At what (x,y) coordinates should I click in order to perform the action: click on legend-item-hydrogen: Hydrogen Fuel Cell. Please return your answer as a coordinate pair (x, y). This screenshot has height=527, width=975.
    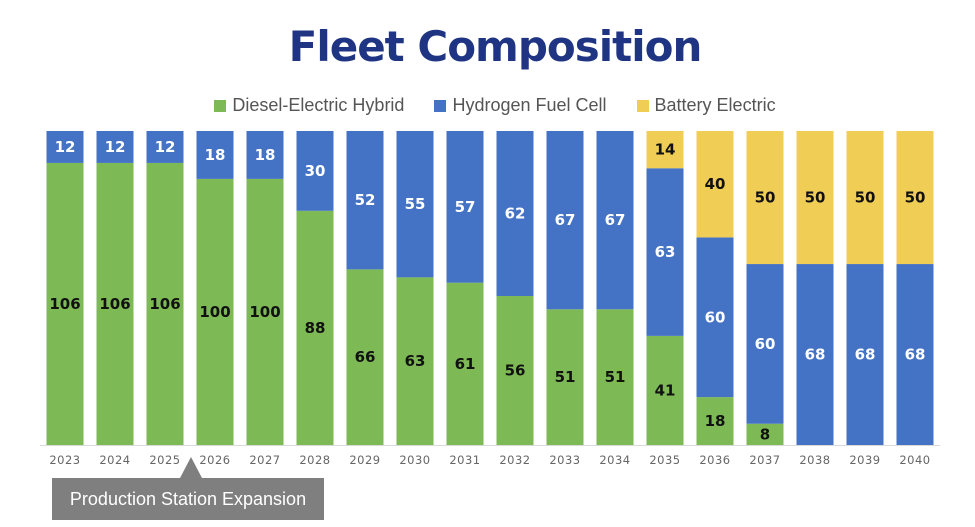
    Looking at the image, I should click on (520, 105).